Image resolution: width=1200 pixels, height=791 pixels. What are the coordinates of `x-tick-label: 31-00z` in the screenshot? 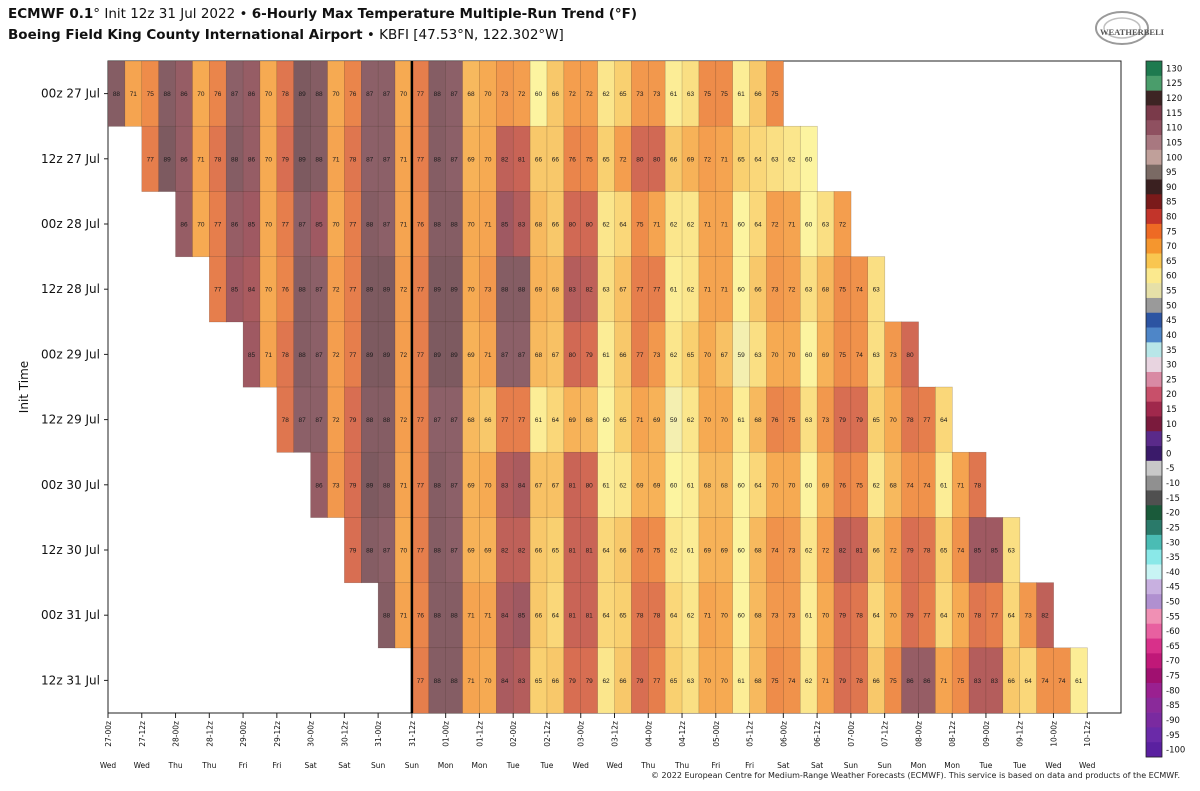 It's located at (378, 734).